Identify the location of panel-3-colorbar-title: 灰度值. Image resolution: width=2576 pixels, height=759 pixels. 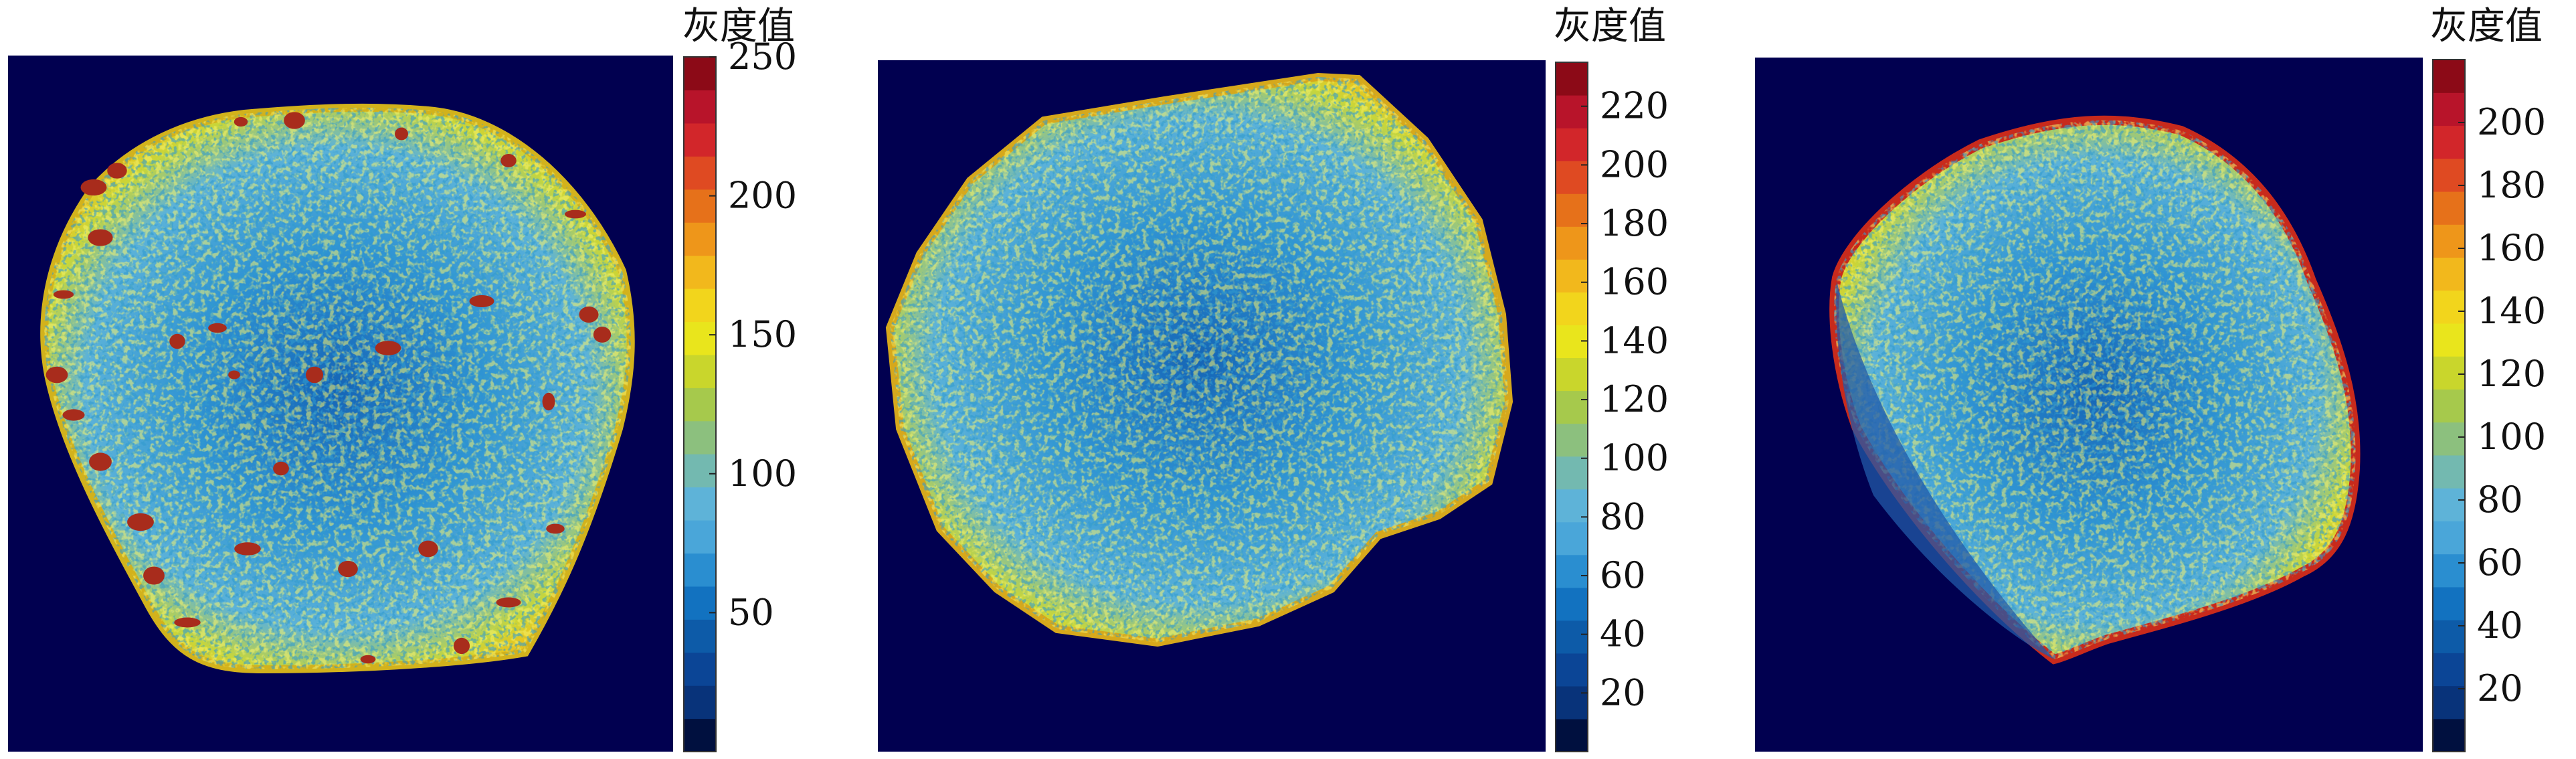
(2486, 26).